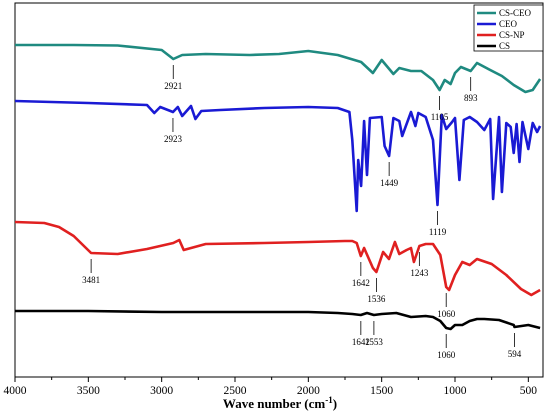  I want to click on peak-label: 1119, so click(438, 232).